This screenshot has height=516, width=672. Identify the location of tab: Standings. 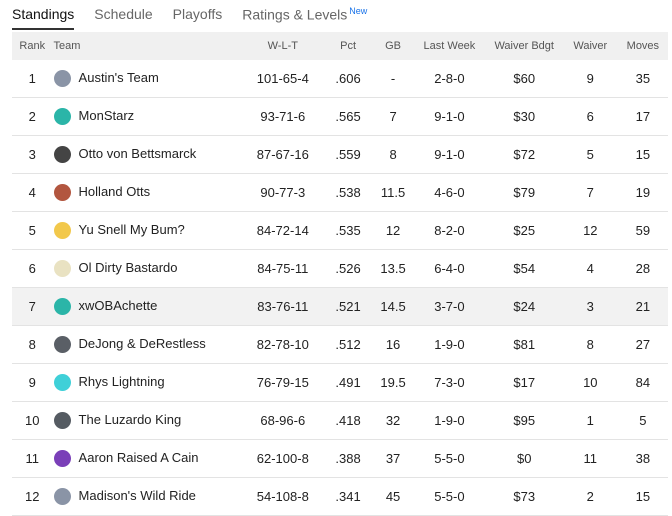
(43, 15).